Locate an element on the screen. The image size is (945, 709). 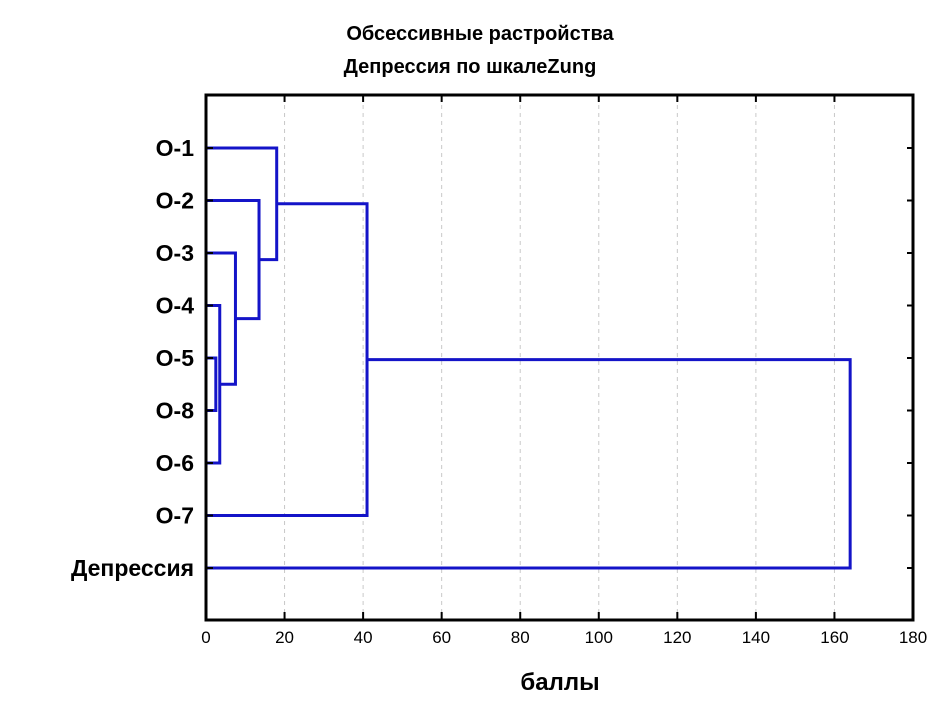
leaf-label: O-1 is located at coordinates (175, 148).